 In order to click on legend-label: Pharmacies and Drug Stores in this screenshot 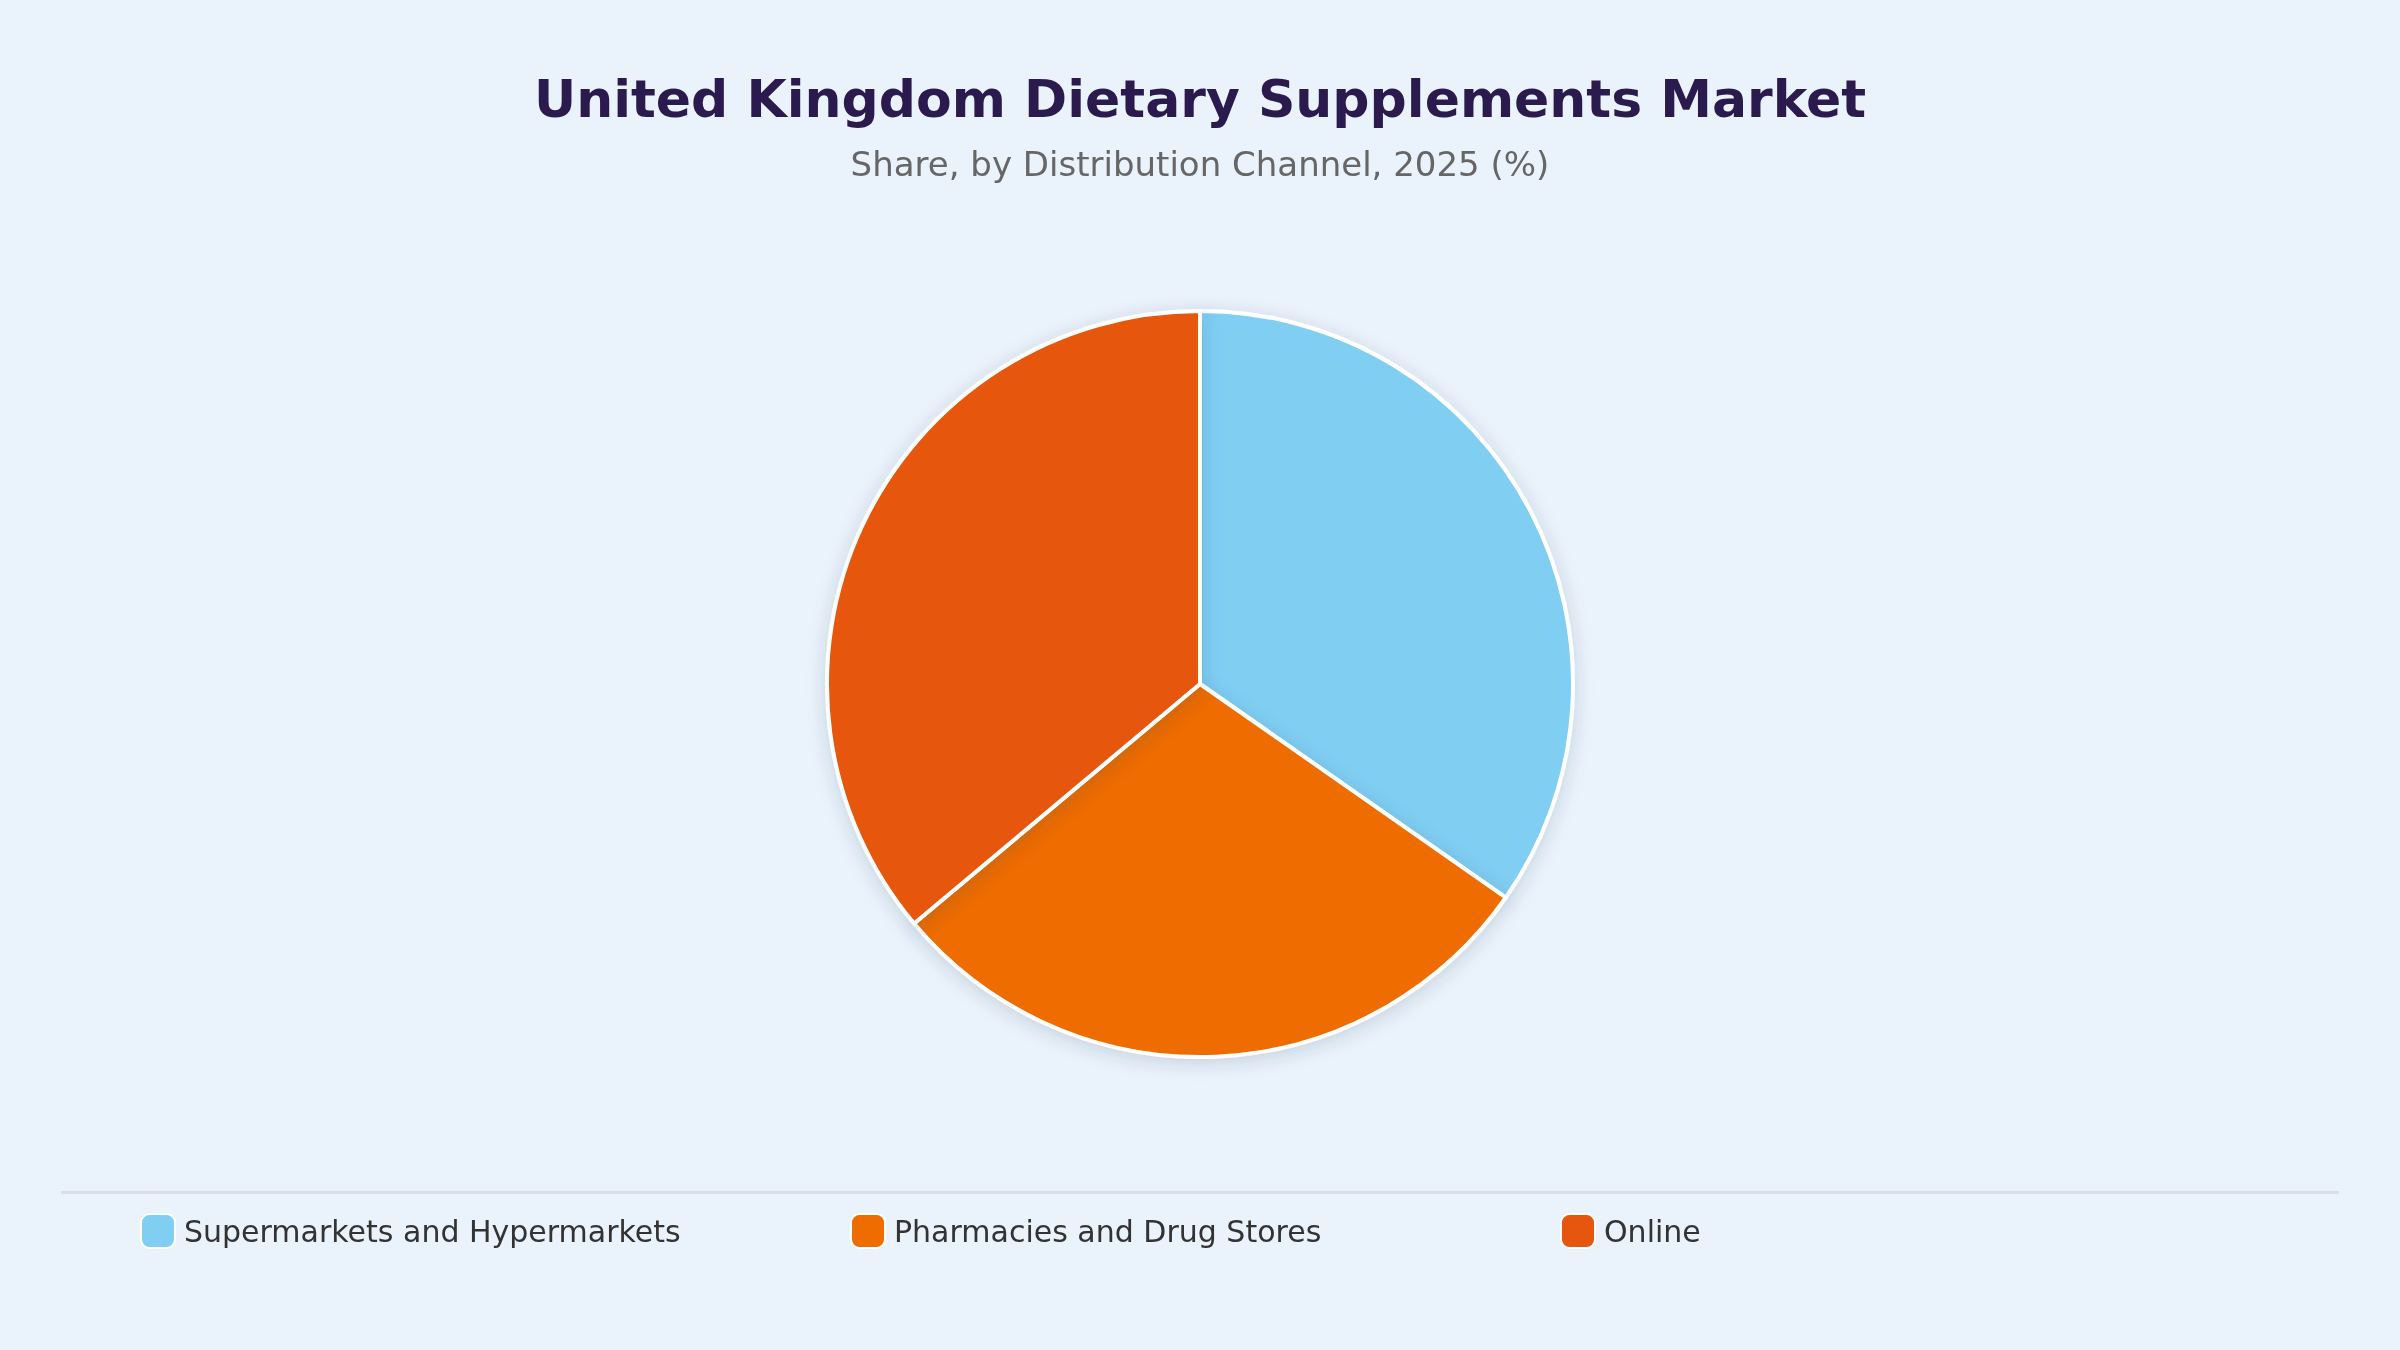, I will do `click(1108, 1231)`.